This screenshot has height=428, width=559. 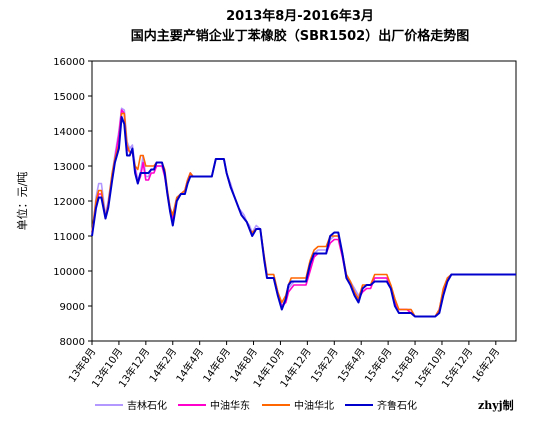 What do you see at coordinates (496, 405) in the screenshot?
I see `source-note: zhyj制` at bounding box center [496, 405].